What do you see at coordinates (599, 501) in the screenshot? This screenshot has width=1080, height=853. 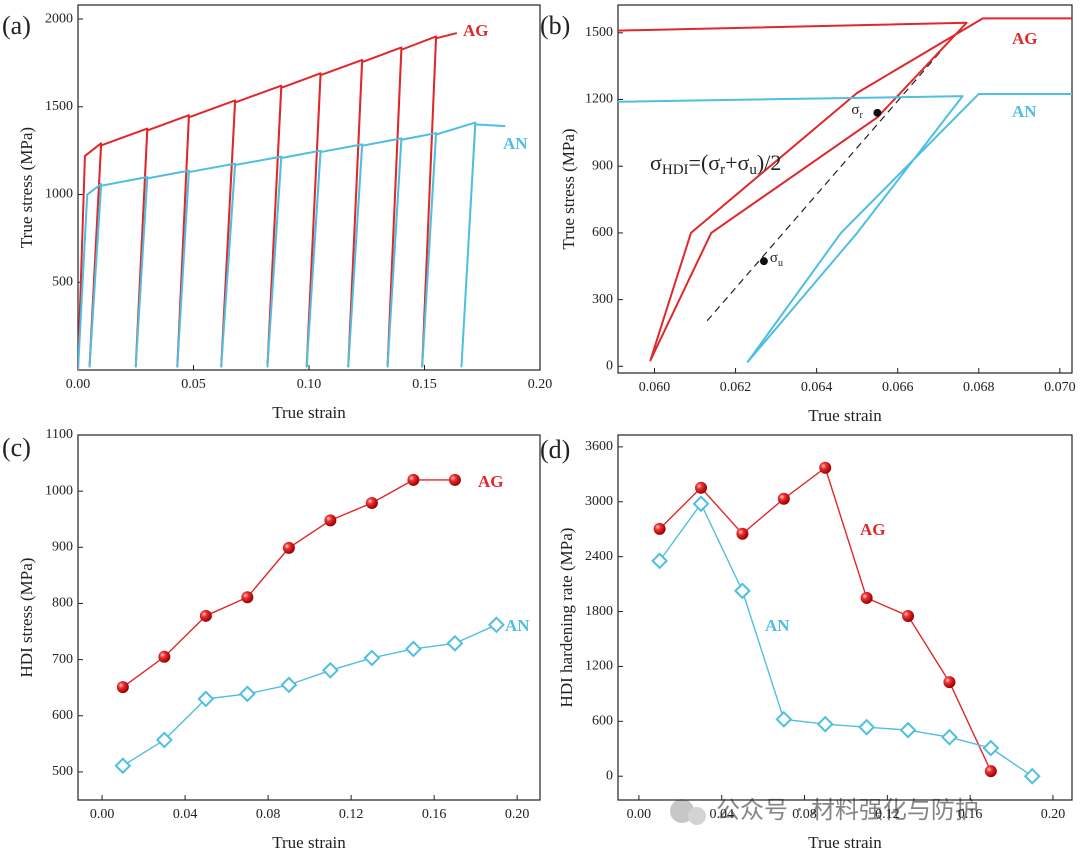 I see `y-tick-label: 3000` at bounding box center [599, 501].